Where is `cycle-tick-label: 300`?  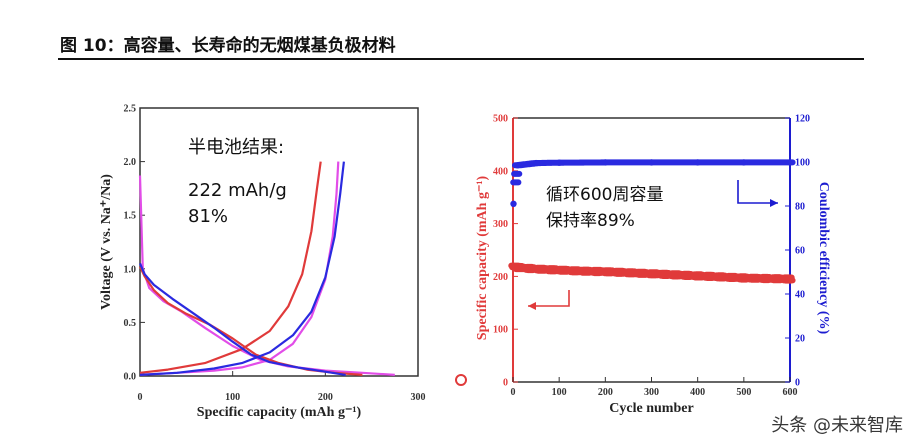 cycle-tick-label: 300 is located at coordinates (651, 392).